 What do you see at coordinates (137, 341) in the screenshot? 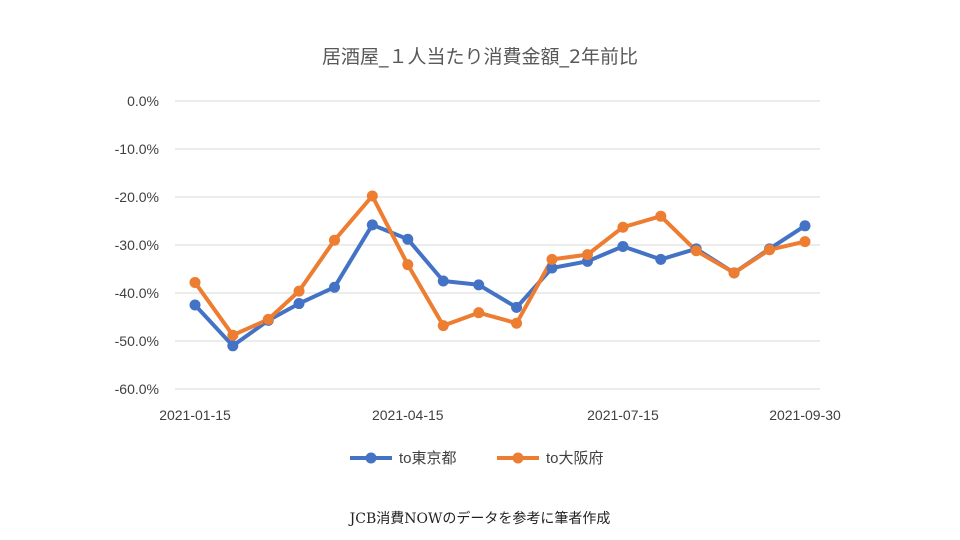
I see `y-tick-label: -50.0%` at bounding box center [137, 341].